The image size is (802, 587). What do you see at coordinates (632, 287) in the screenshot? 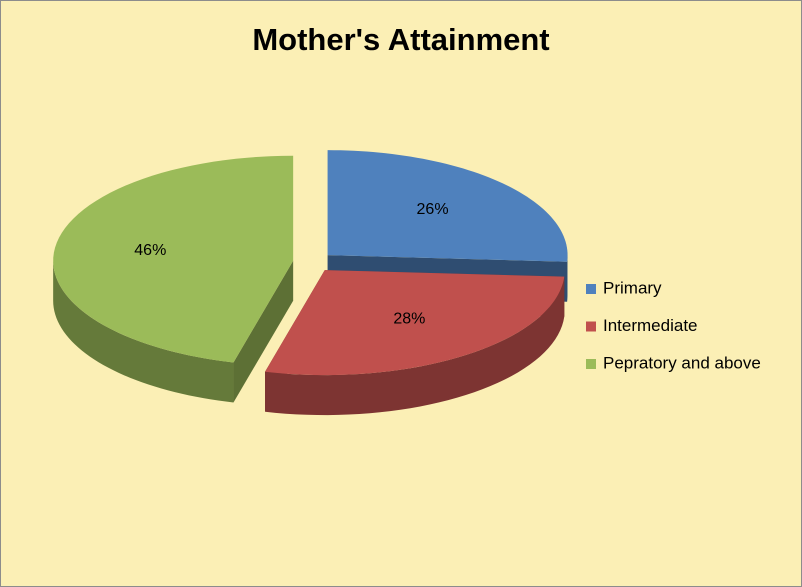
I see `legend-label: Primary` at bounding box center [632, 287].